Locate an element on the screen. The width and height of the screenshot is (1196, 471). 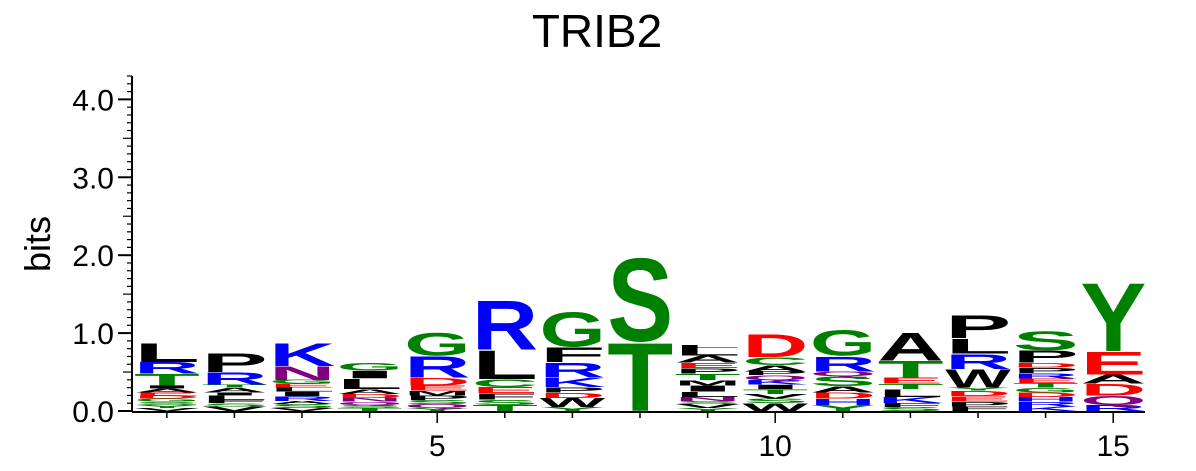
x-tick-label: 10 is located at coordinates (775, 446).